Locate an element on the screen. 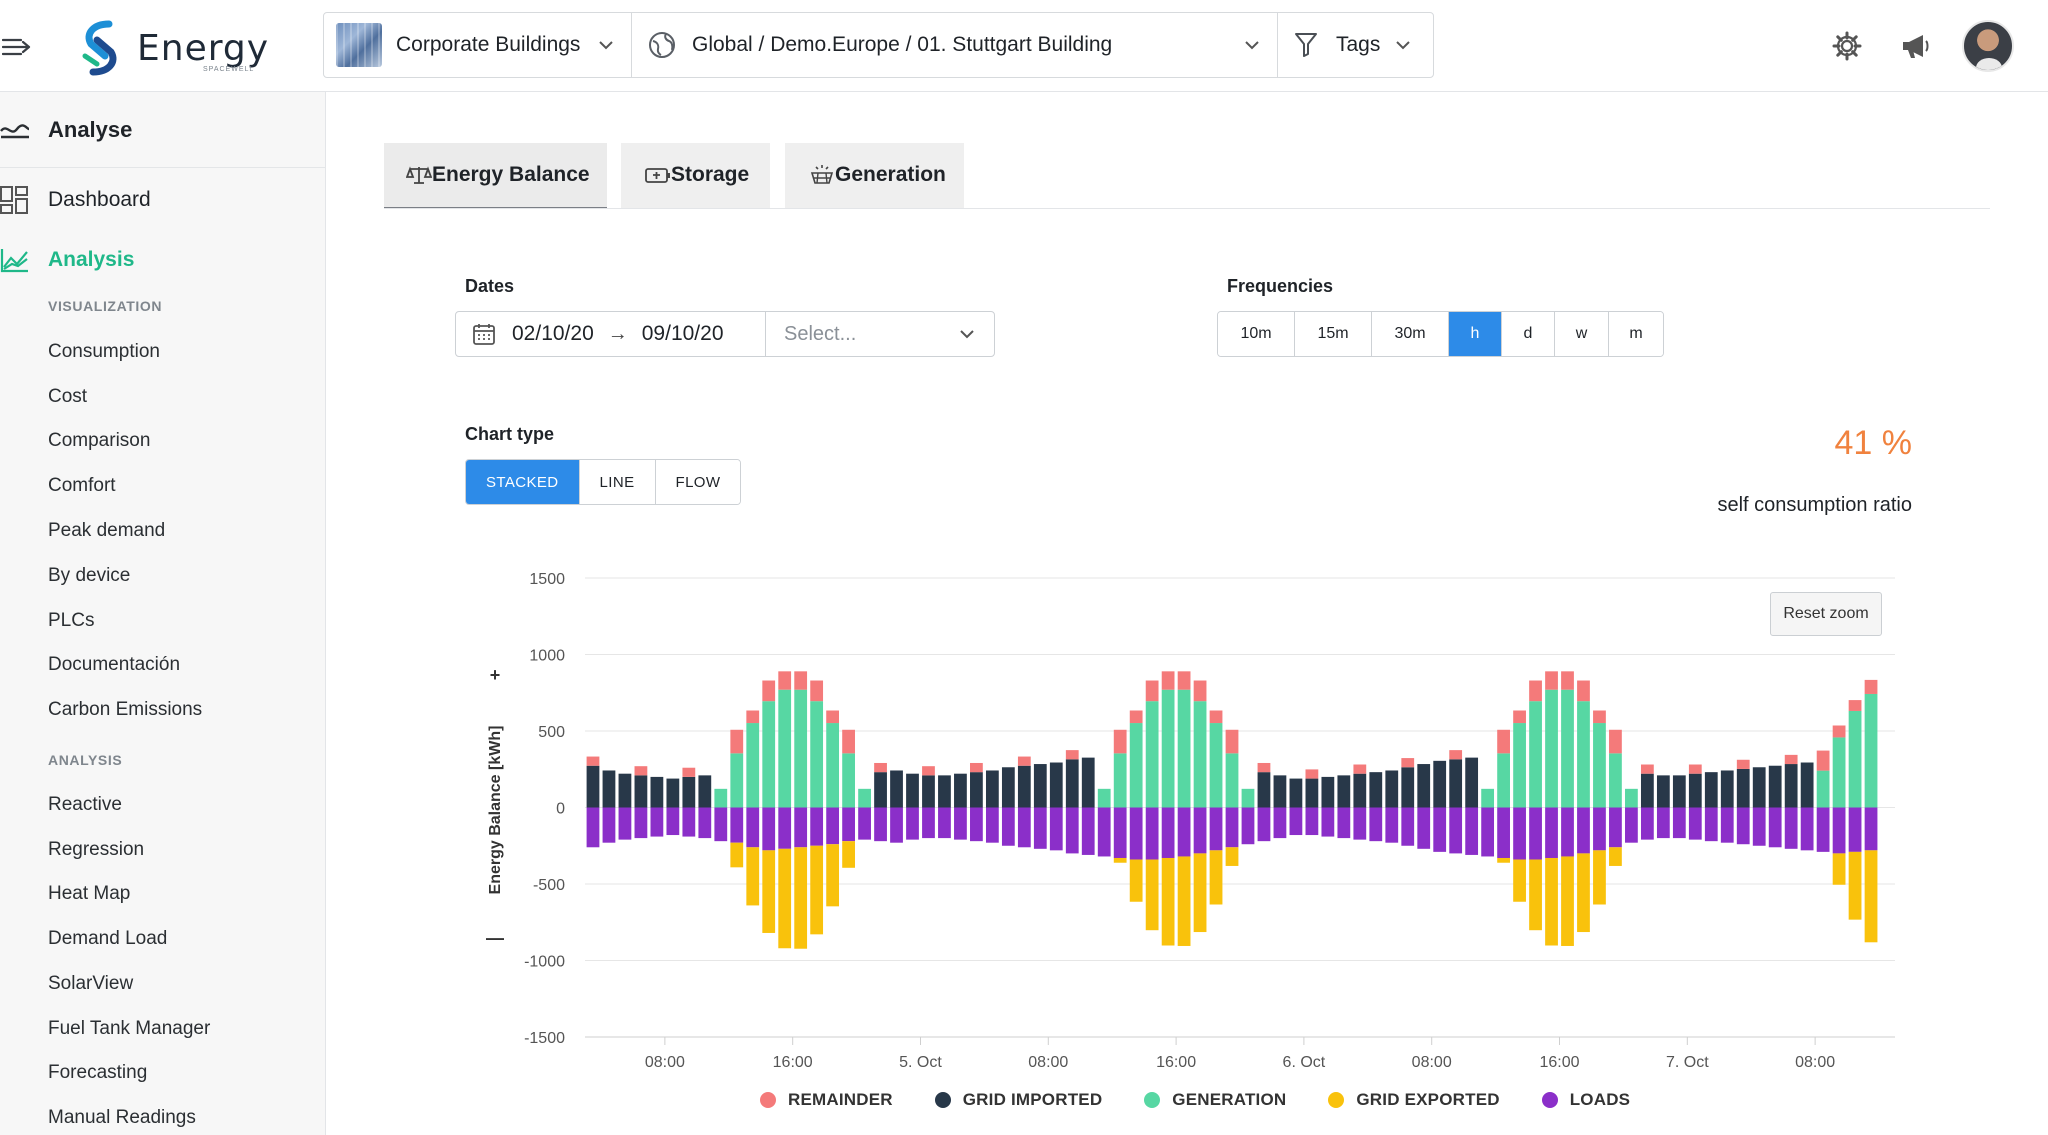  legend-item-grid-exported: GRID EXPORTED is located at coordinates (1414, 1100).